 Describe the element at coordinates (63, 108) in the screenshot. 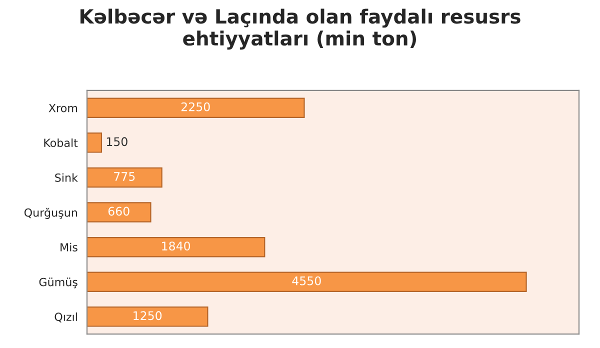

I see `y-tick-label: Xrom` at that location.